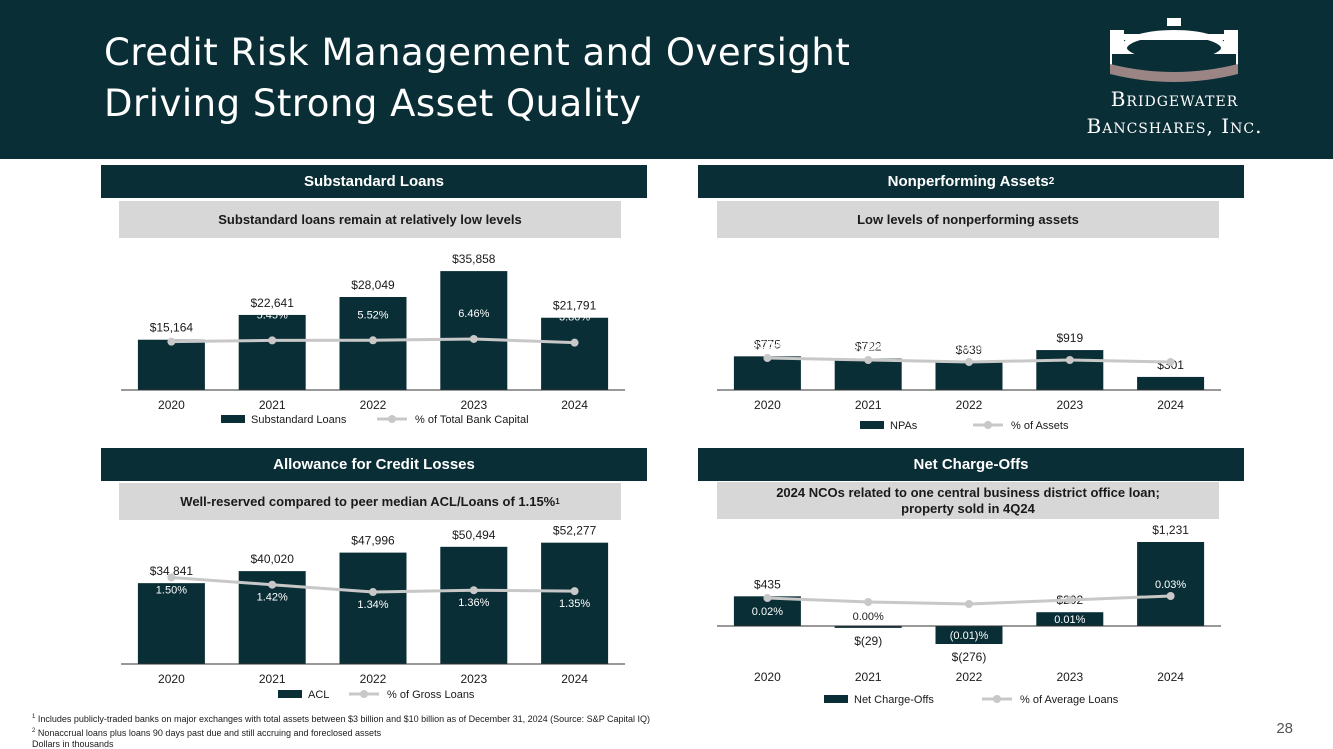 This screenshot has width=1333, height=749. I want to click on tick-label-nco-2023: 2023, so click(1069, 677).